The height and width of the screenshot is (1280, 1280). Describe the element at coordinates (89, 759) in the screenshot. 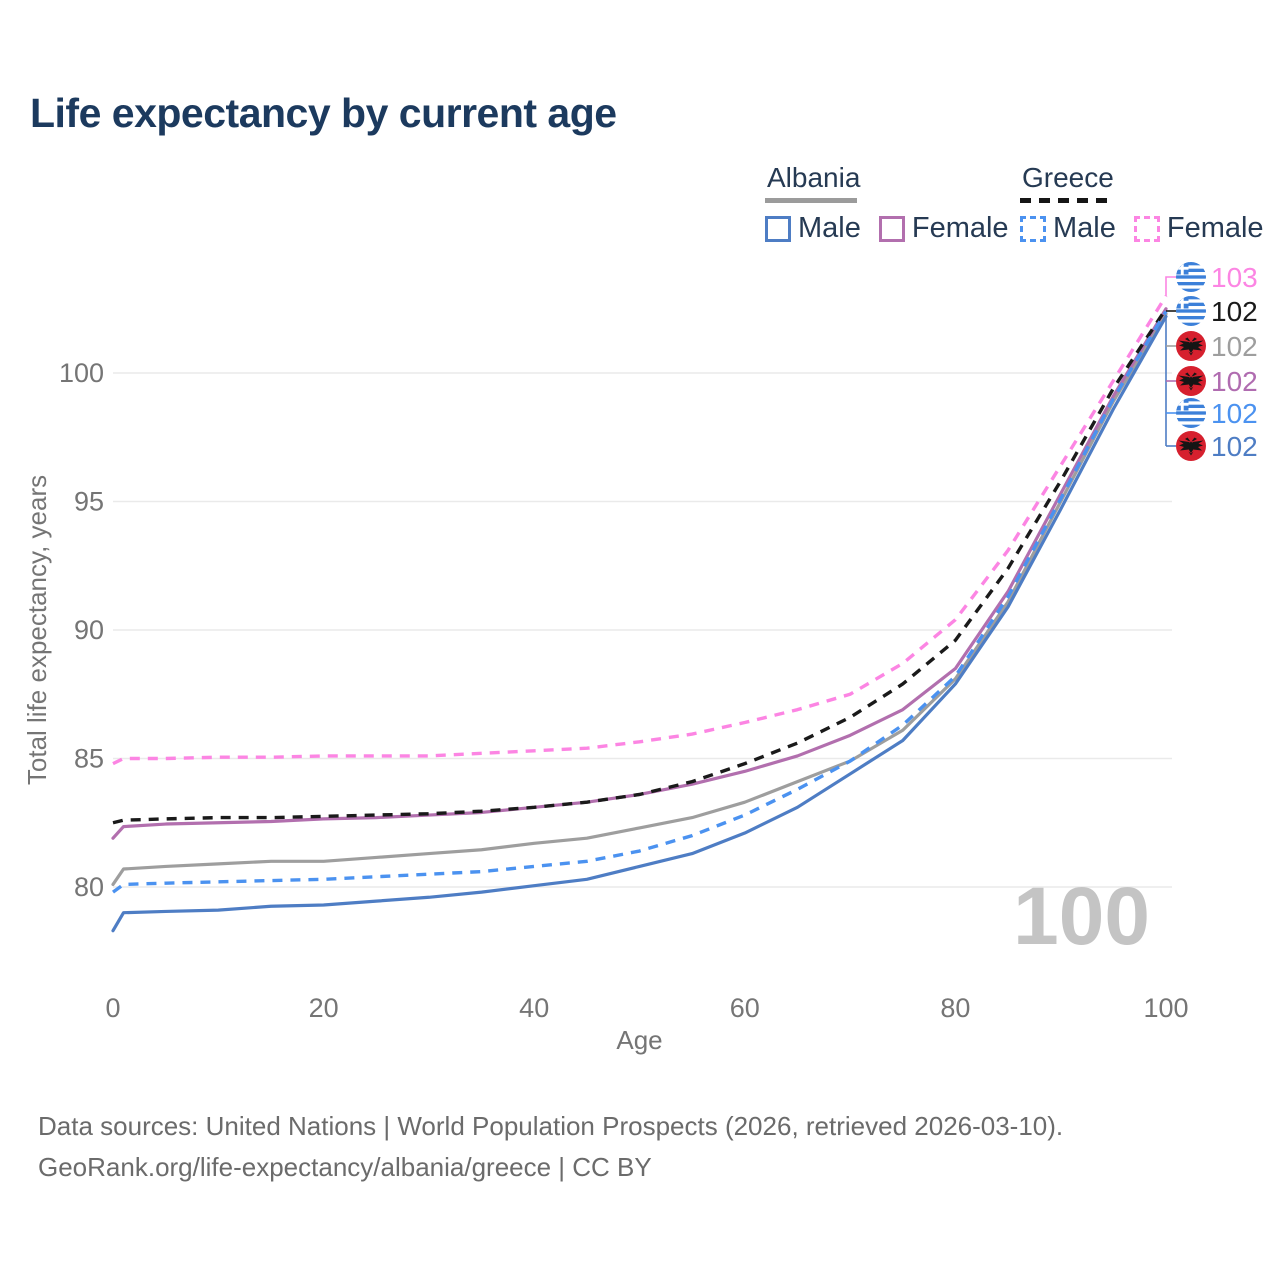

I see `y-tick-label: 85` at that location.